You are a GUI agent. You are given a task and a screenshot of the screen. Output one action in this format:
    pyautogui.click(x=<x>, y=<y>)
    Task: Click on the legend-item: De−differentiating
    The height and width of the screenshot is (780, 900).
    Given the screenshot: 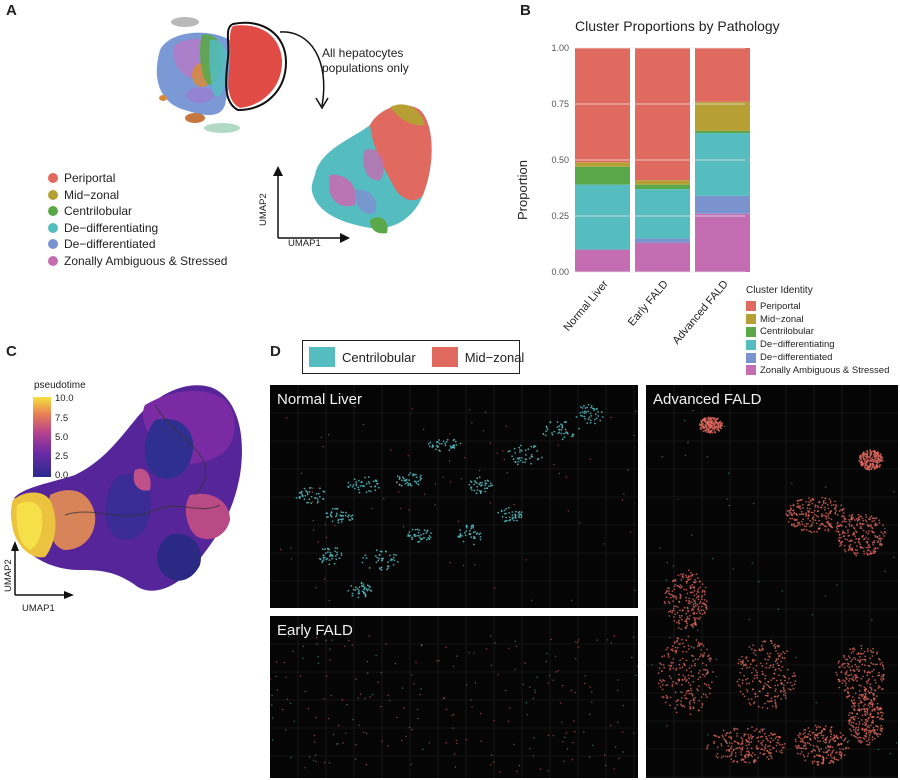 What is the action you would take?
    pyautogui.click(x=817, y=344)
    